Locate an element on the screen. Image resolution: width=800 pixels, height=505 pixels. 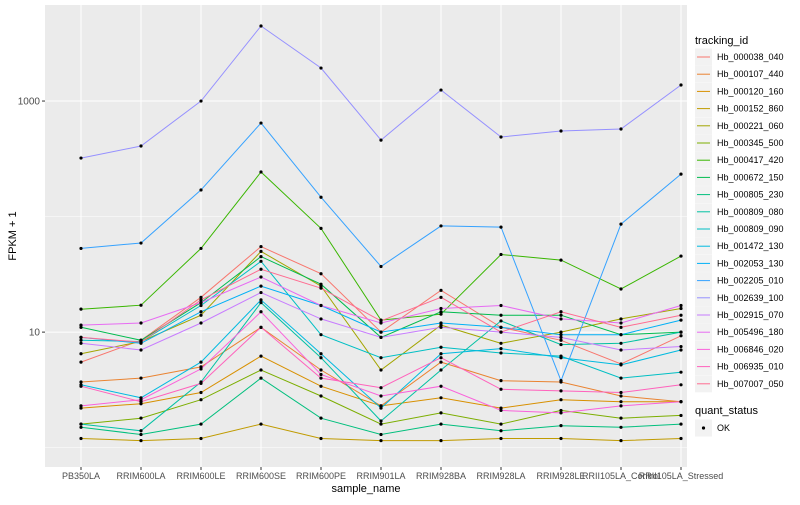
legend-swatch is located at coordinates (703, 428).